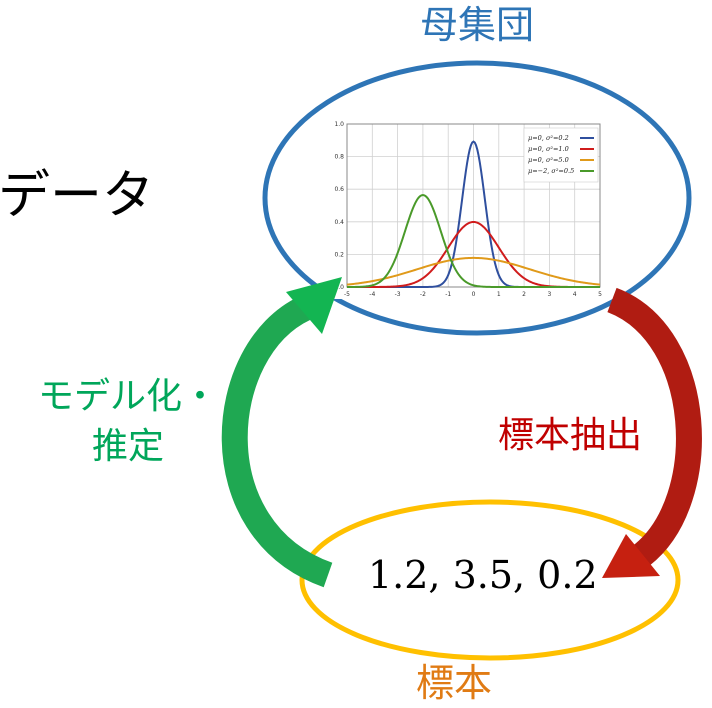 This screenshot has height=708, width=712. Describe the element at coordinates (454, 683) in the screenshot. I see `sample-label: 標本` at that location.